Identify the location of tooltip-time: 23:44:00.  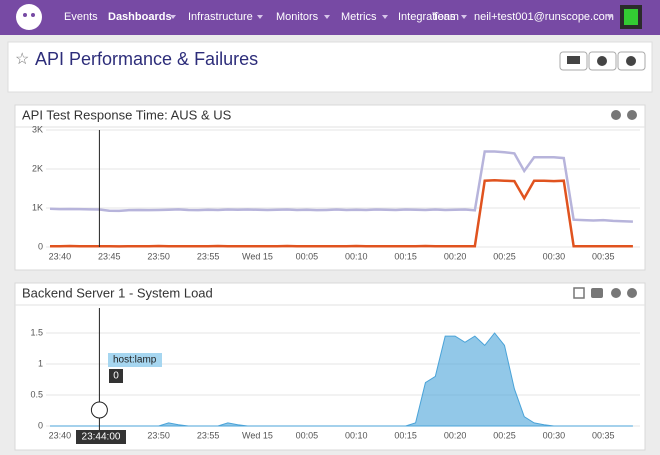
(101, 437).